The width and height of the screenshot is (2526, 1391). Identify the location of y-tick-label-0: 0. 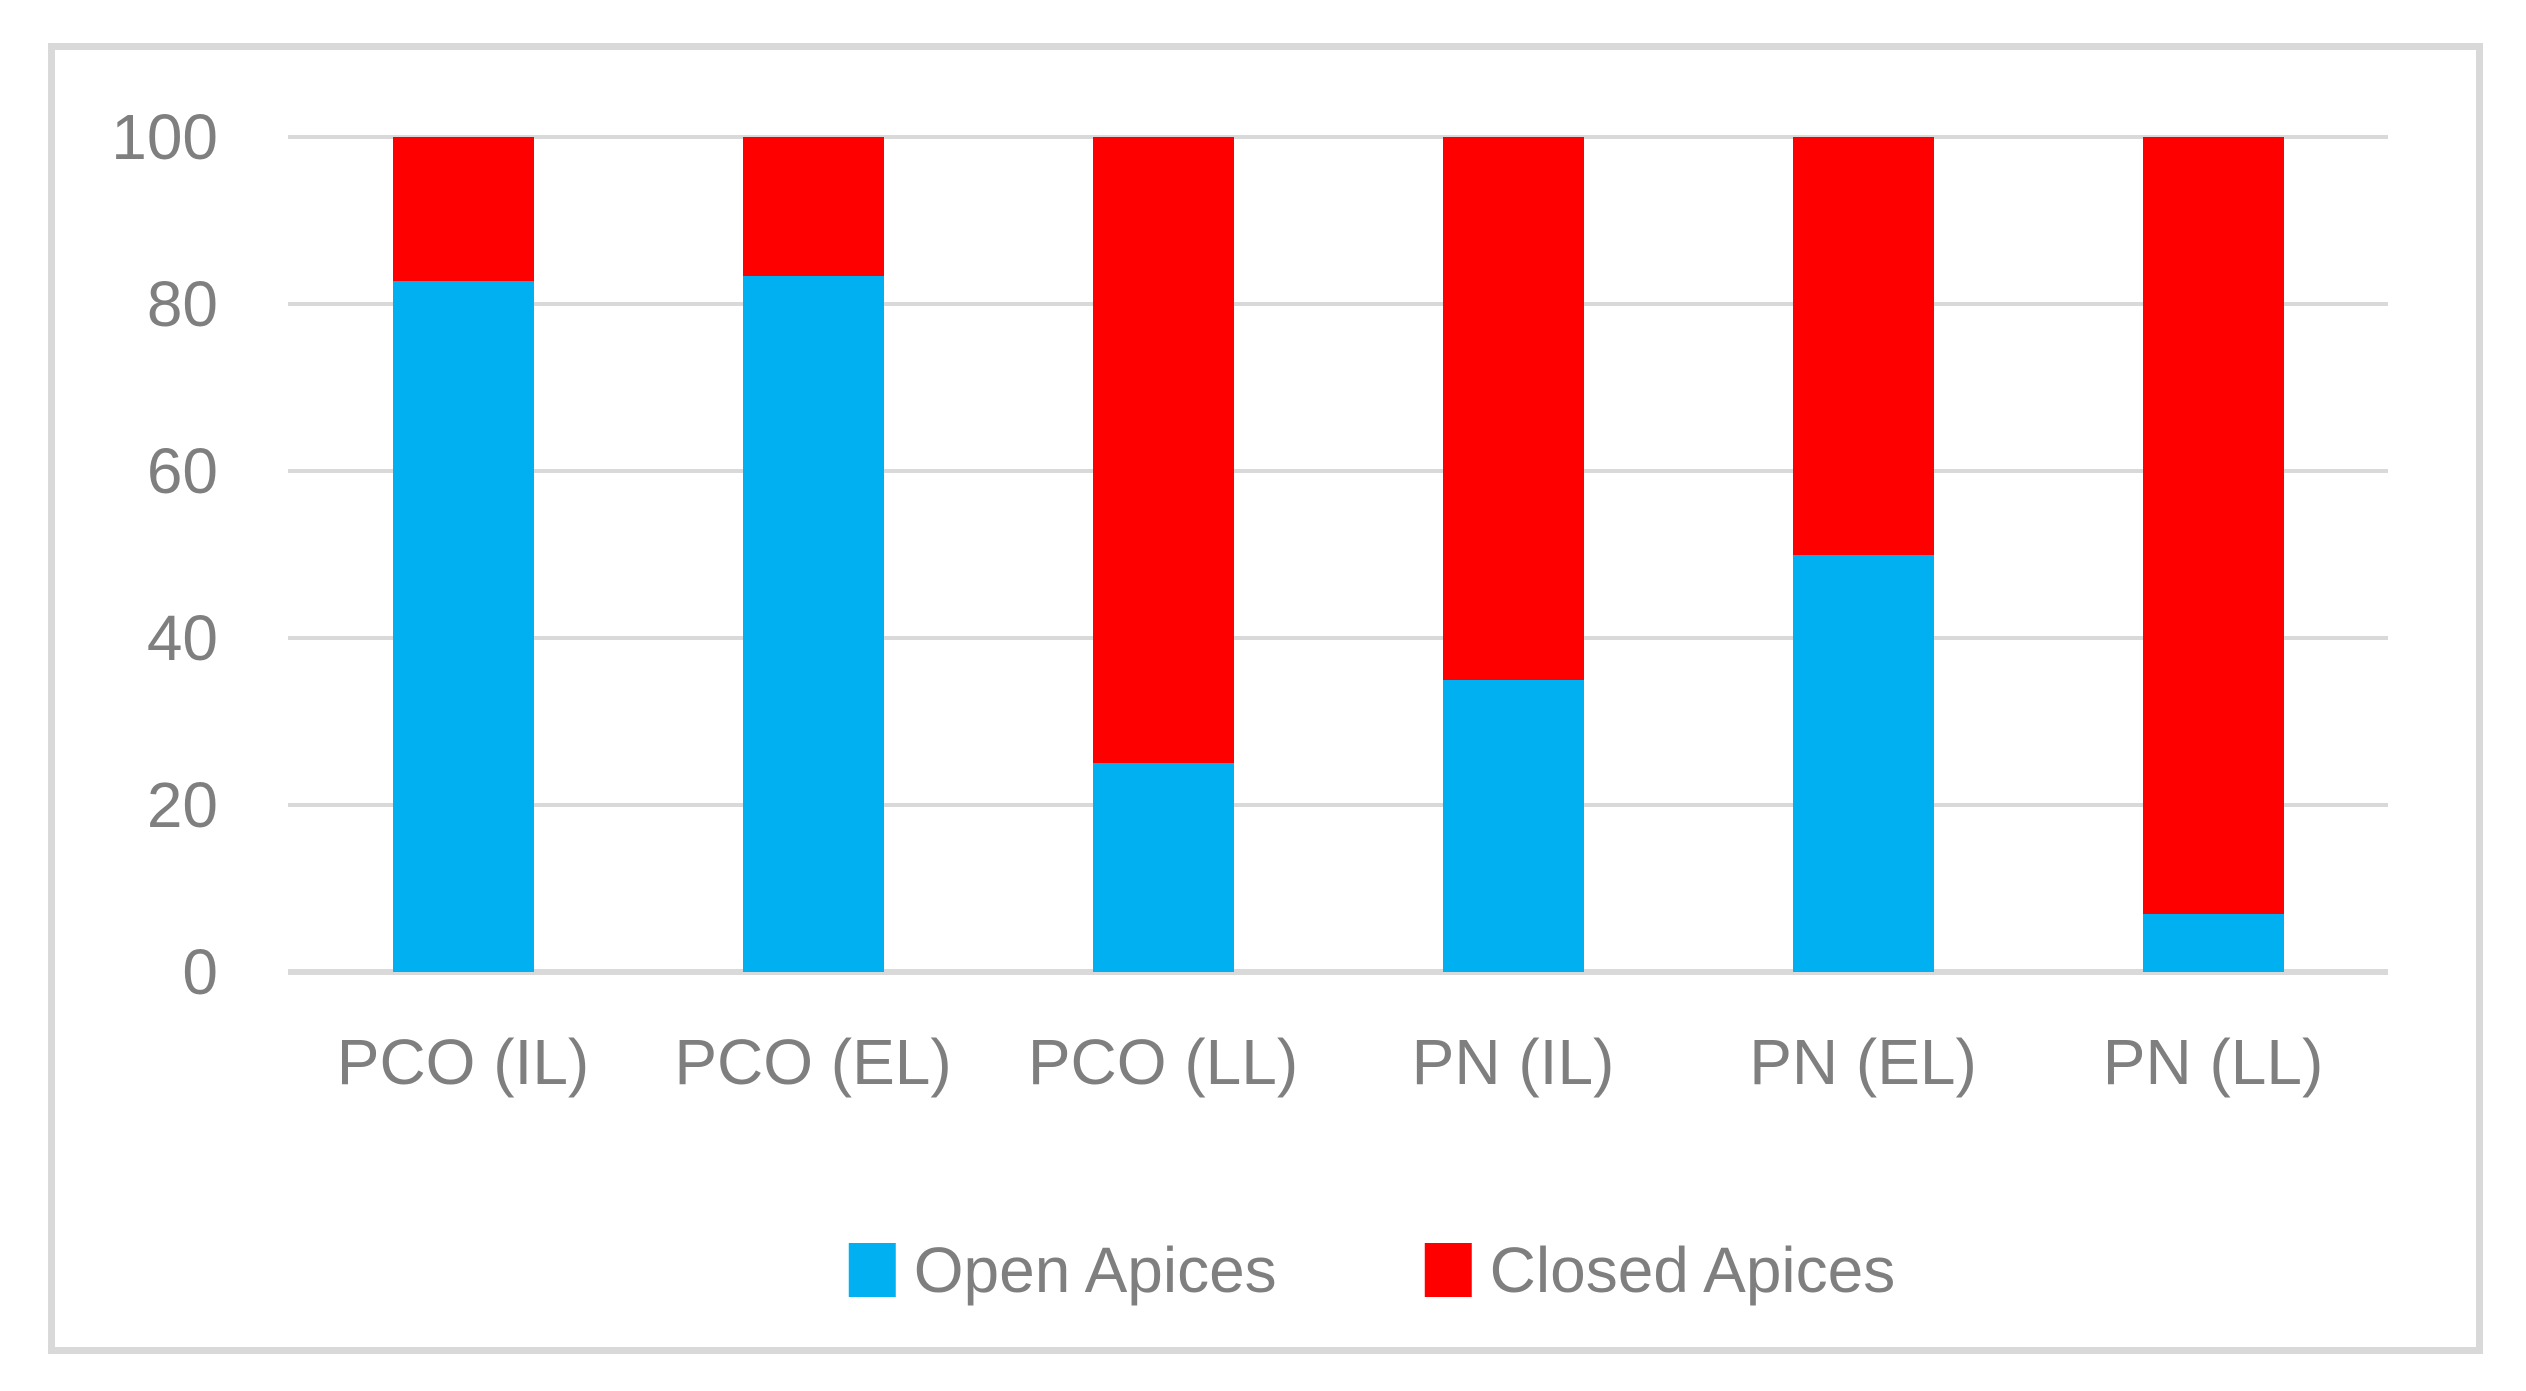
(200, 972).